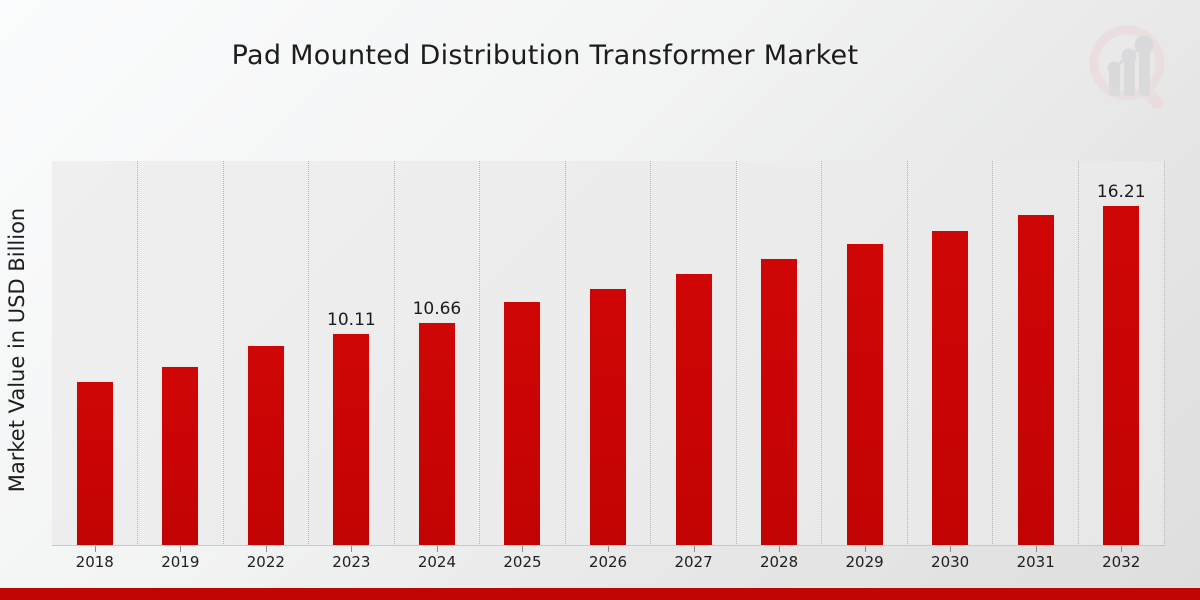 This screenshot has height=600, width=1200. Describe the element at coordinates (950, 388) in the screenshot. I see `bar-2030` at that location.